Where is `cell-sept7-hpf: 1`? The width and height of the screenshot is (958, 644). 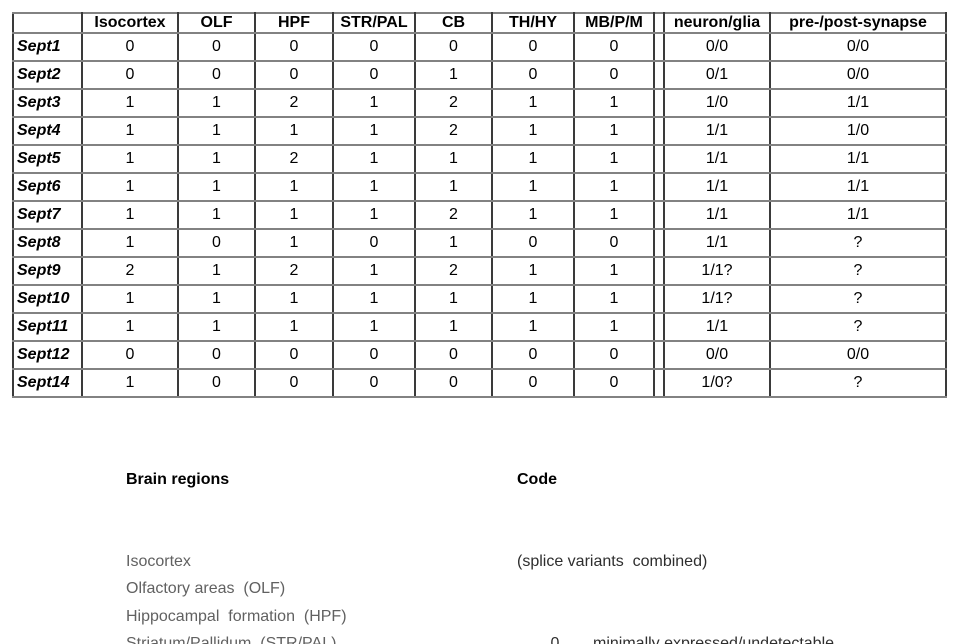 cell-sept7-hpf: 1 is located at coordinates (294, 215).